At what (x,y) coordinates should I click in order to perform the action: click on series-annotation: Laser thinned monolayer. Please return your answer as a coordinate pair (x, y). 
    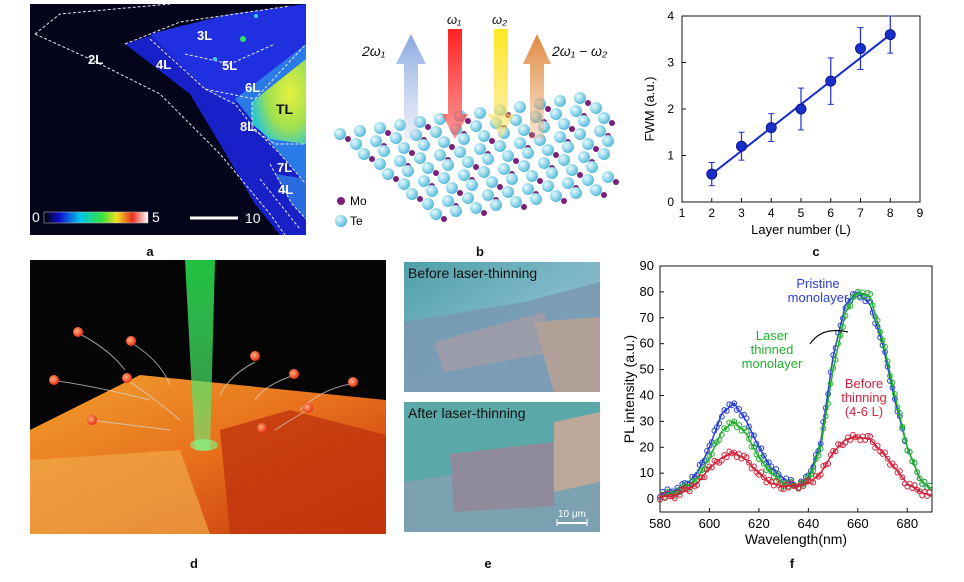
    Looking at the image, I should click on (772, 349).